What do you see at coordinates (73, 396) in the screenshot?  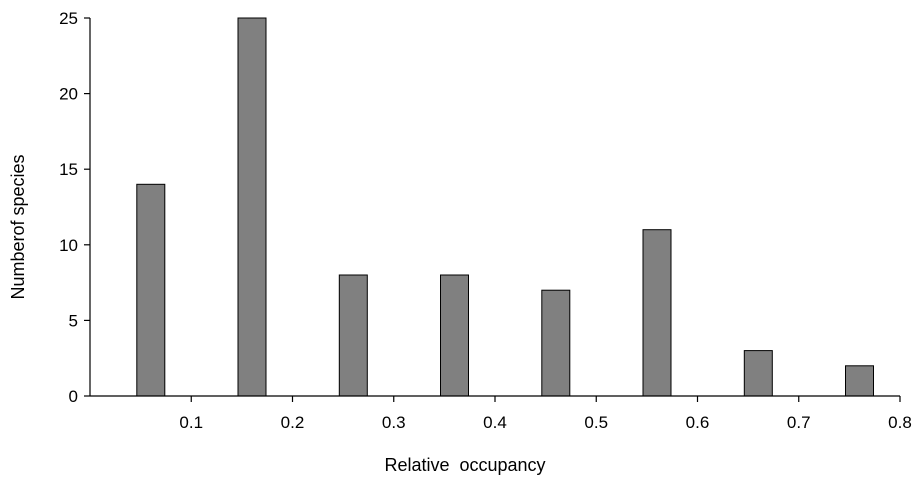 I see `y-tick-label-0: 0` at bounding box center [73, 396].